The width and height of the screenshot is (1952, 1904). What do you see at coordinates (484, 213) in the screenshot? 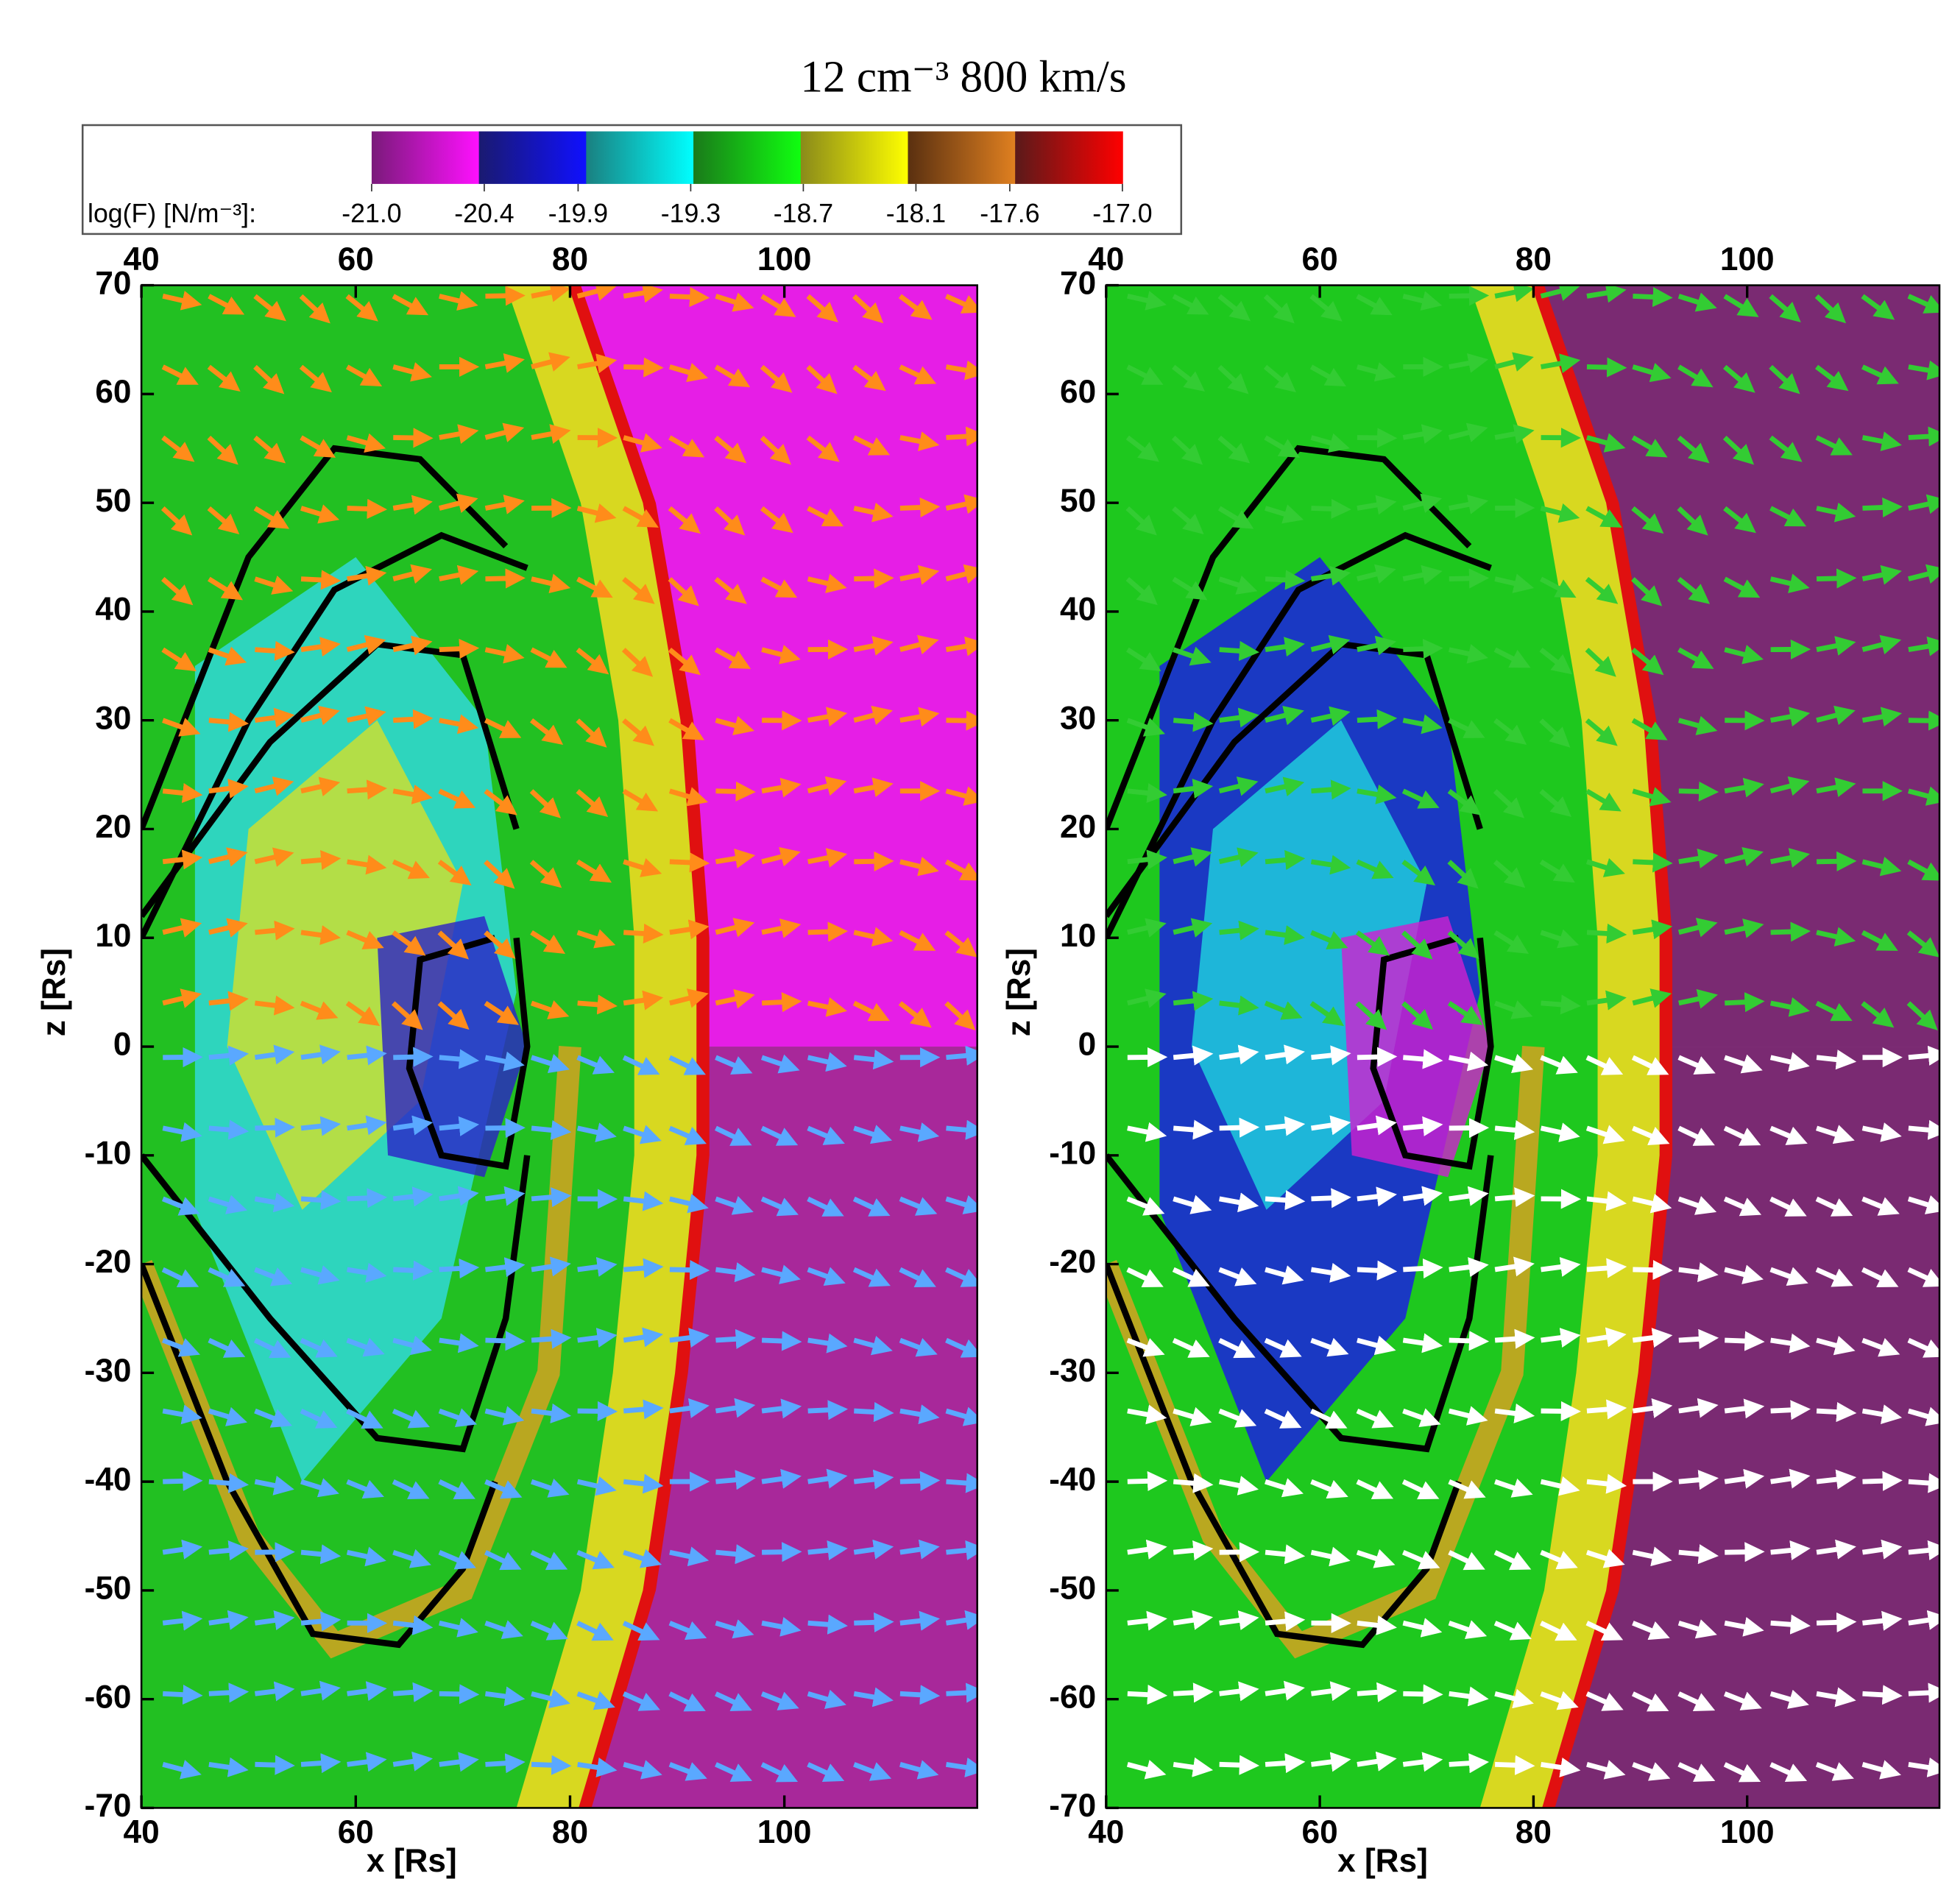
I see `colorbar-tick-label: -20.4` at bounding box center [484, 213].